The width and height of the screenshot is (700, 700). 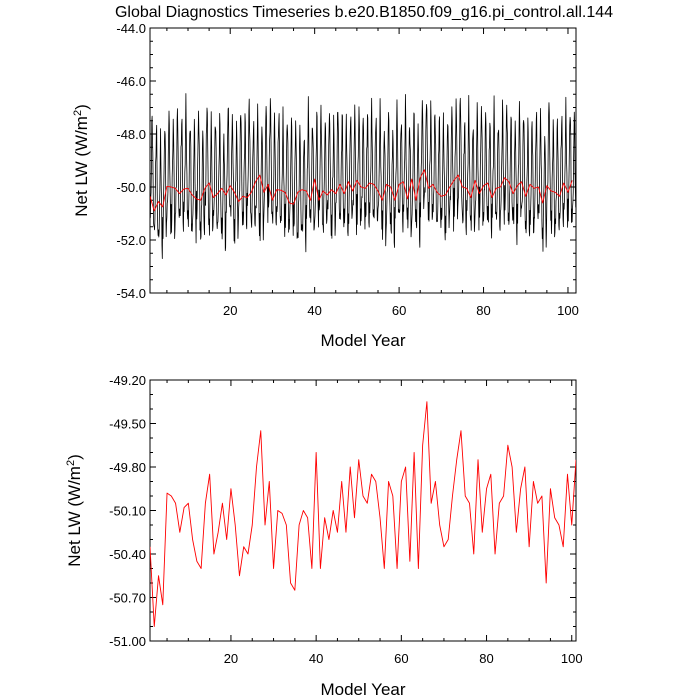 I want to click on annual-mean-series-line, so click(x=361, y=190).